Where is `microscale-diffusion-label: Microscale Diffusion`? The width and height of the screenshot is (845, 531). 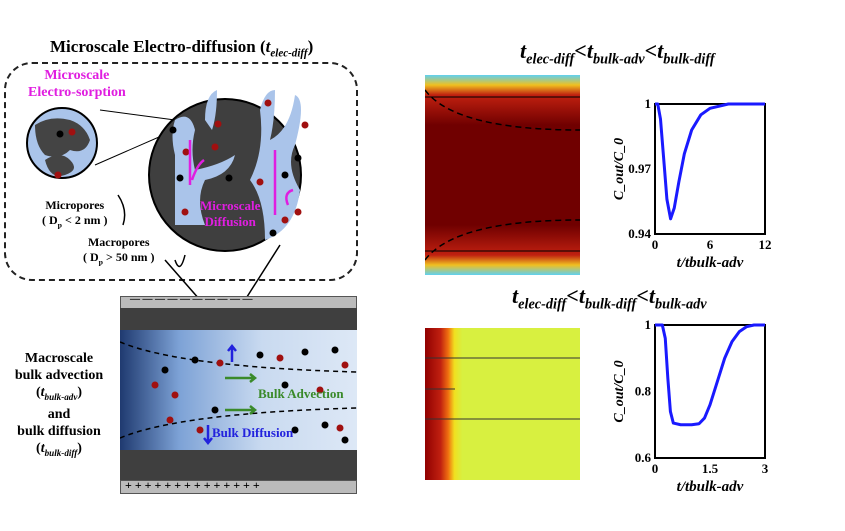 microscale-diffusion-label: Microscale Diffusion is located at coordinates (230, 213).